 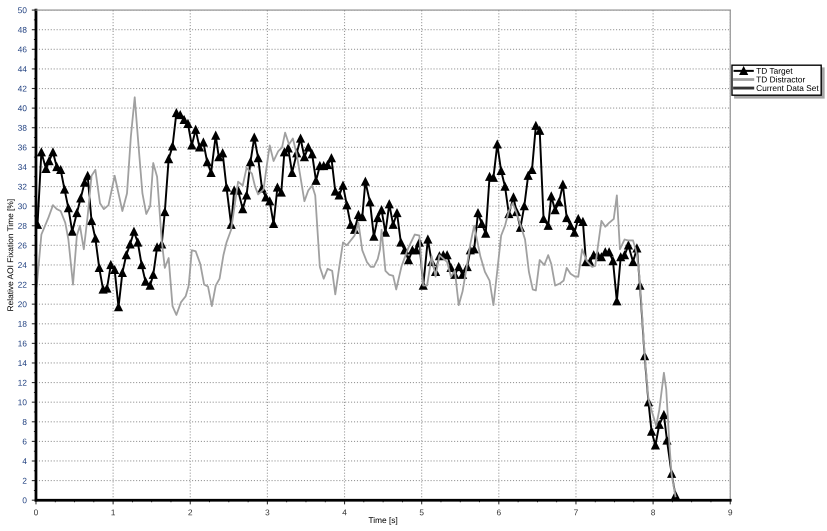 I want to click on y-tick-label: 32, so click(x=22, y=187).